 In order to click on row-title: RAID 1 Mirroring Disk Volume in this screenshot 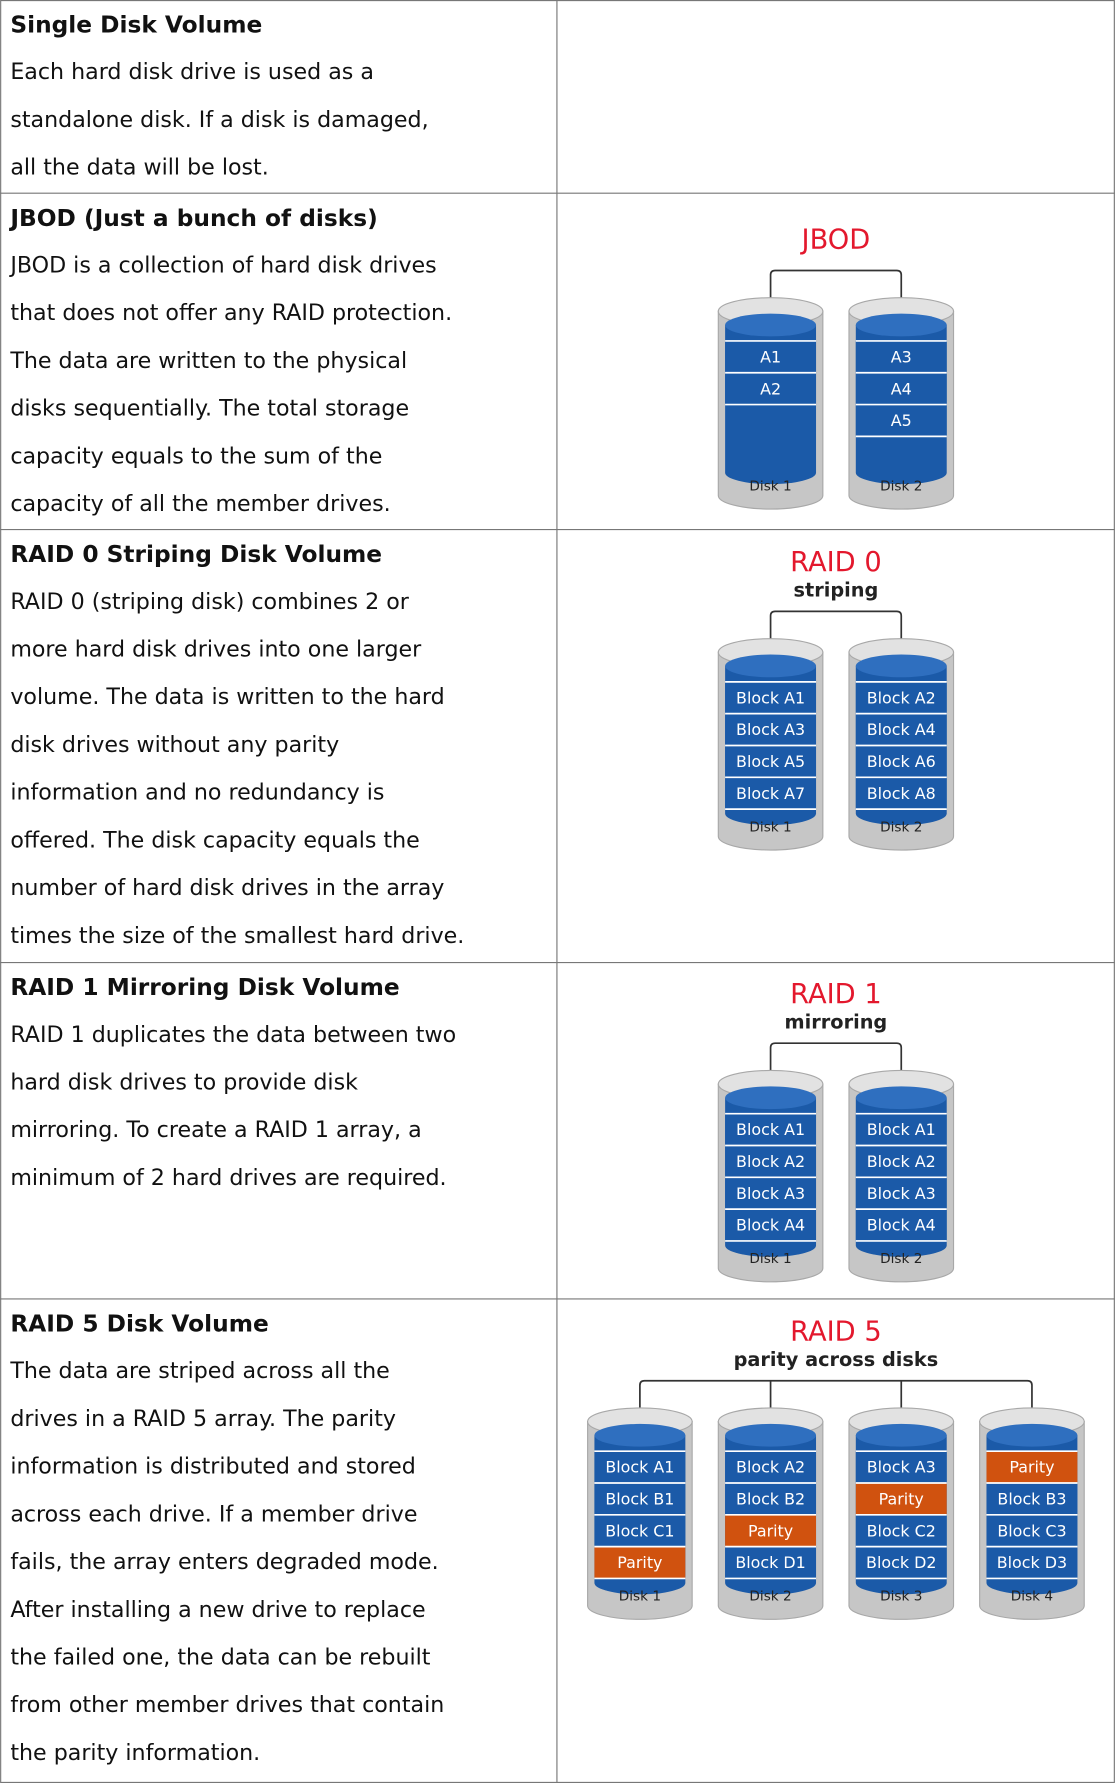, I will do `click(204, 987)`.